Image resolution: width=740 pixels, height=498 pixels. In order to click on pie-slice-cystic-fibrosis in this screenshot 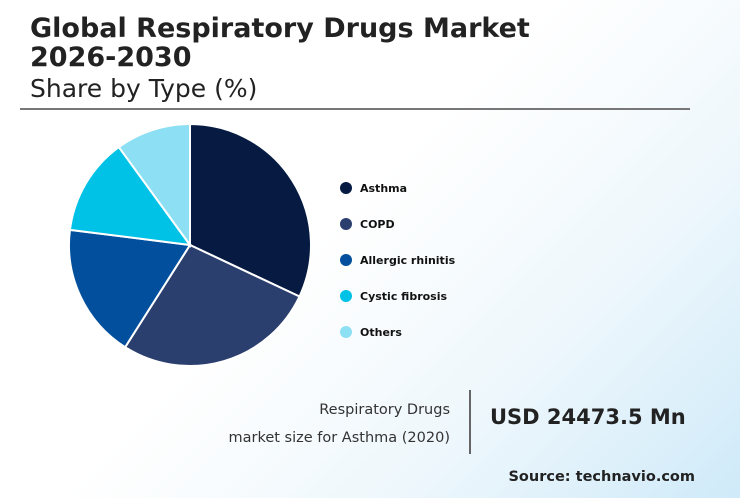, I will do `click(130, 196)`.